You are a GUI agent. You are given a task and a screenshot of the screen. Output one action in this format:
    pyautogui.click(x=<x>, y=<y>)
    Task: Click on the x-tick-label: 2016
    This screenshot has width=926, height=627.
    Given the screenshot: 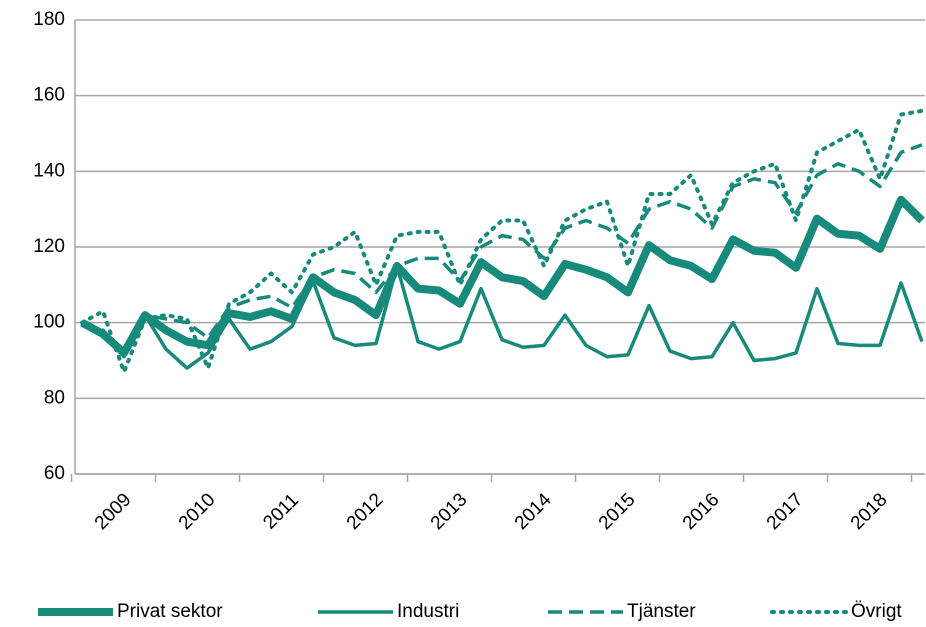 What is the action you would take?
    pyautogui.click(x=701, y=511)
    